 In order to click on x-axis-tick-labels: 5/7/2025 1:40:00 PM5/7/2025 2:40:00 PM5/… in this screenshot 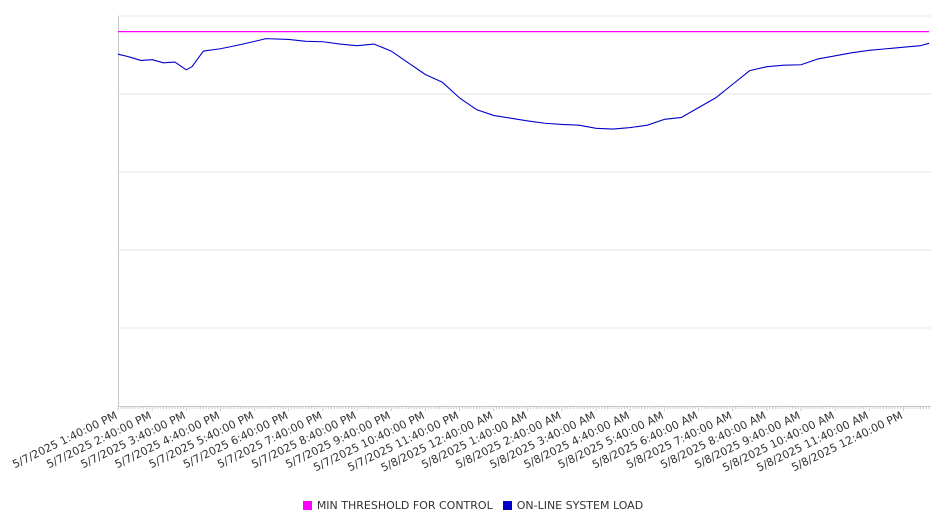, I will do `click(457, 442)`.